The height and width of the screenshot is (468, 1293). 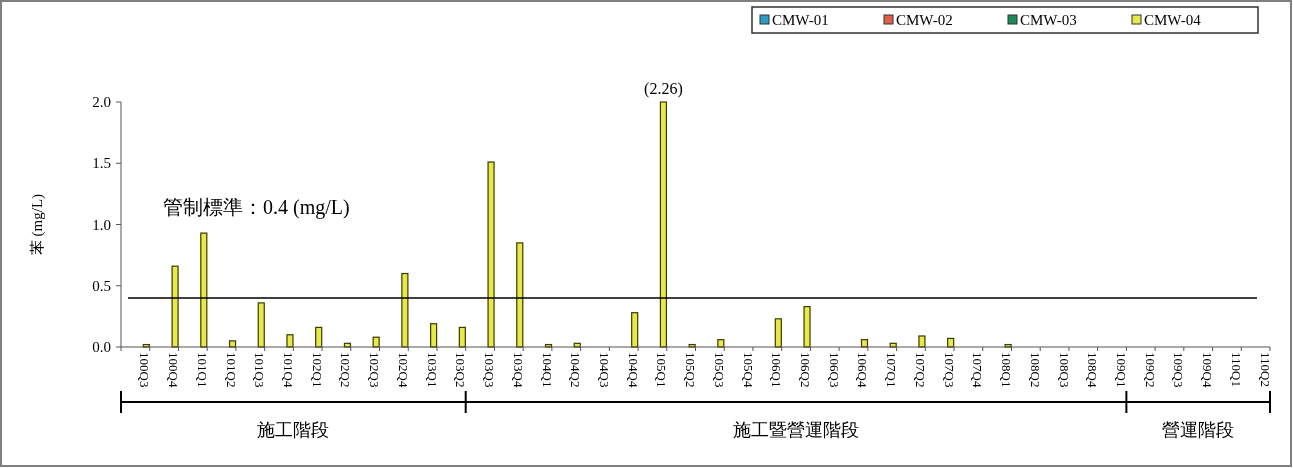 What do you see at coordinates (796, 430) in the screenshot?
I see `text: 施工暨營運階段` at bounding box center [796, 430].